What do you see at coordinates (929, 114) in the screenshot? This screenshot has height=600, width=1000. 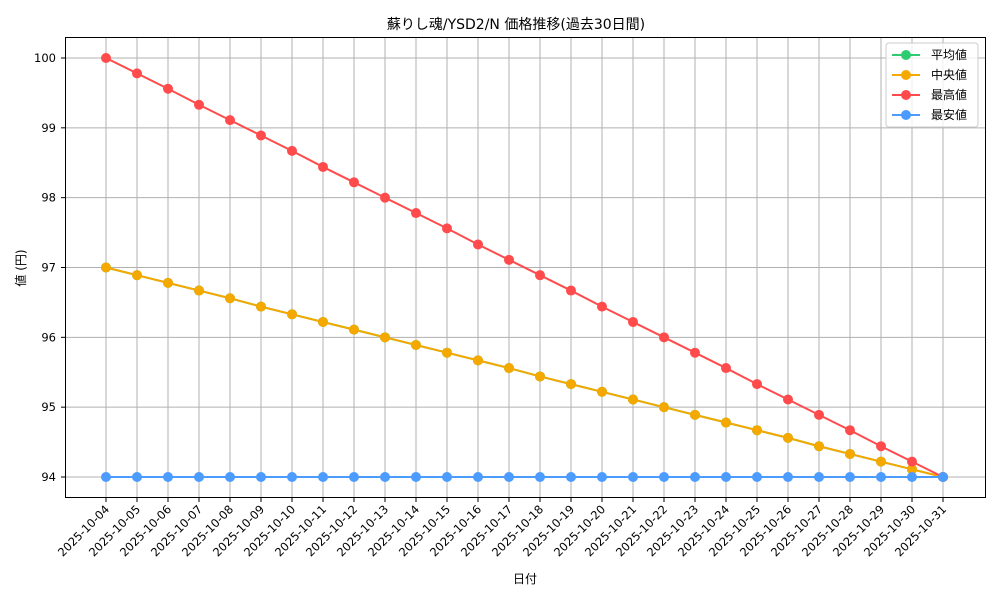 I see `legend-item: 最安値` at bounding box center [929, 114].